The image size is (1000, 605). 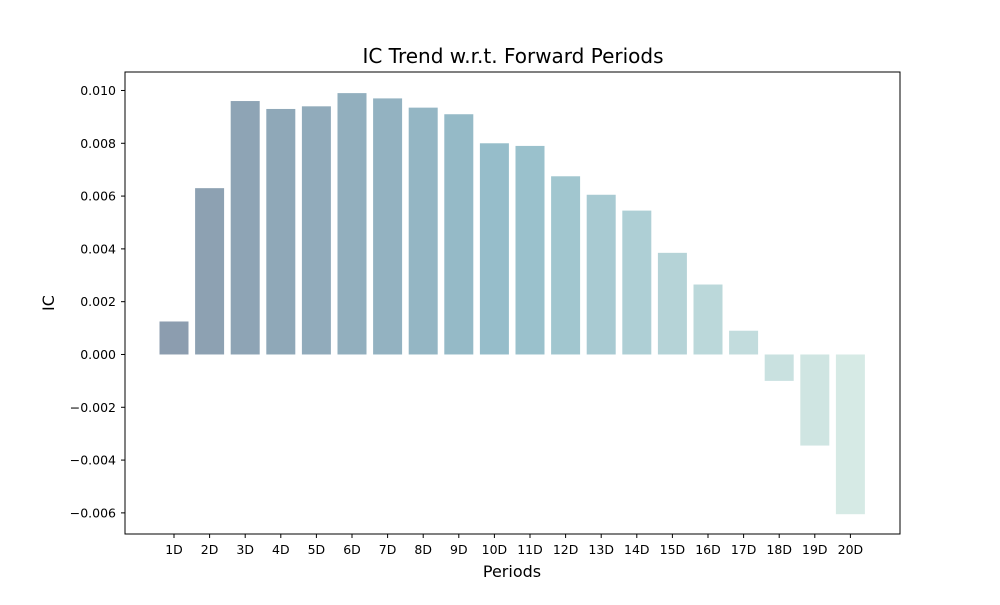 What do you see at coordinates (210, 271) in the screenshot?
I see `bar-2D` at bounding box center [210, 271].